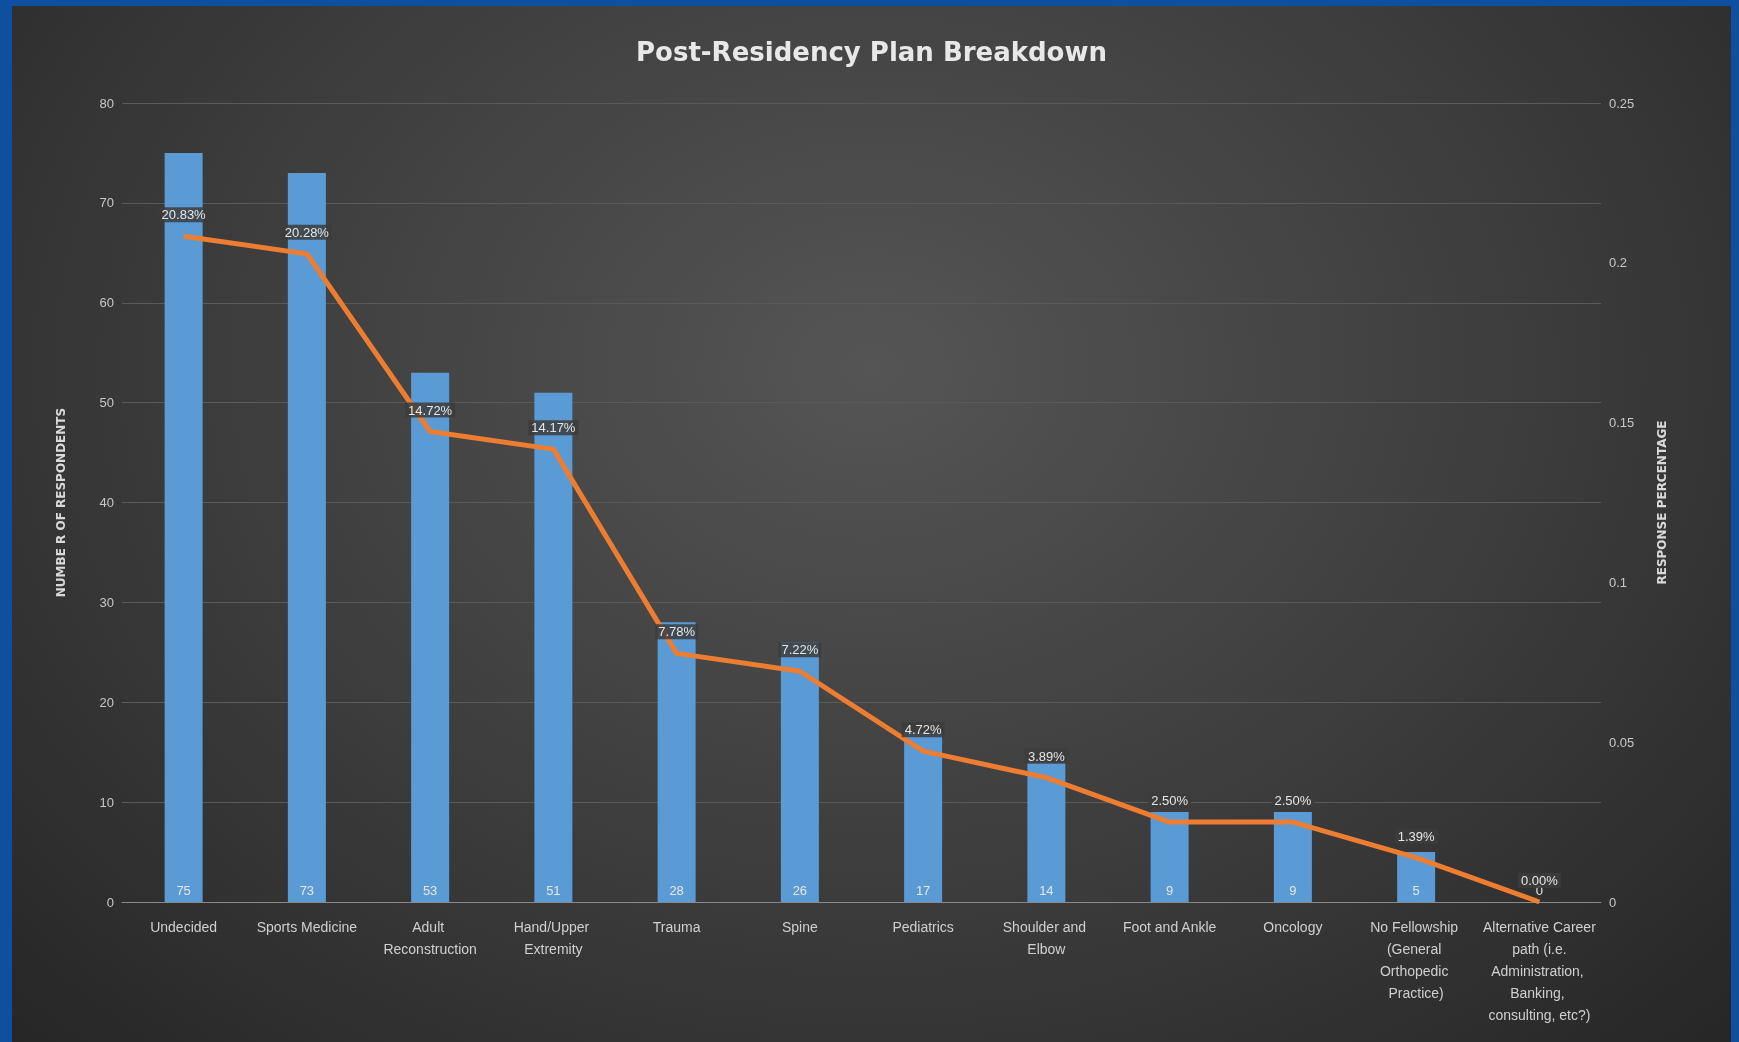 The height and width of the screenshot is (1042, 1739). I want to click on data-label: 14, so click(1046, 890).